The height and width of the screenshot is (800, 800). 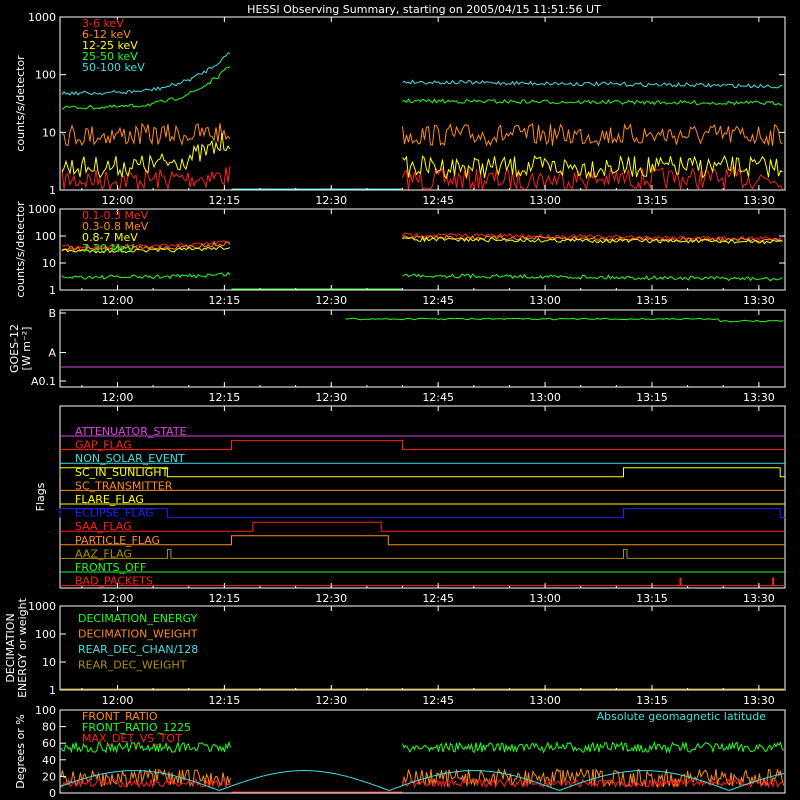 What do you see at coordinates (138, 649) in the screenshot?
I see `legend-rear-dec-chan-128: REAR_DEC_CHAN/128` at bounding box center [138, 649].